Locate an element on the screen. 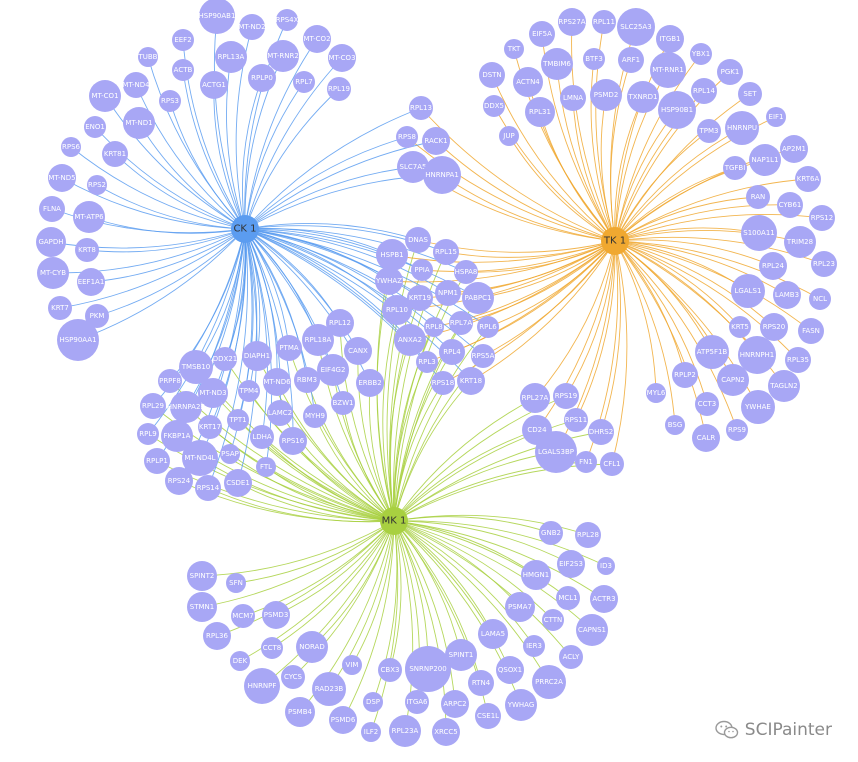 The image size is (858, 762). node-label: KRT8 is located at coordinates (87, 250).